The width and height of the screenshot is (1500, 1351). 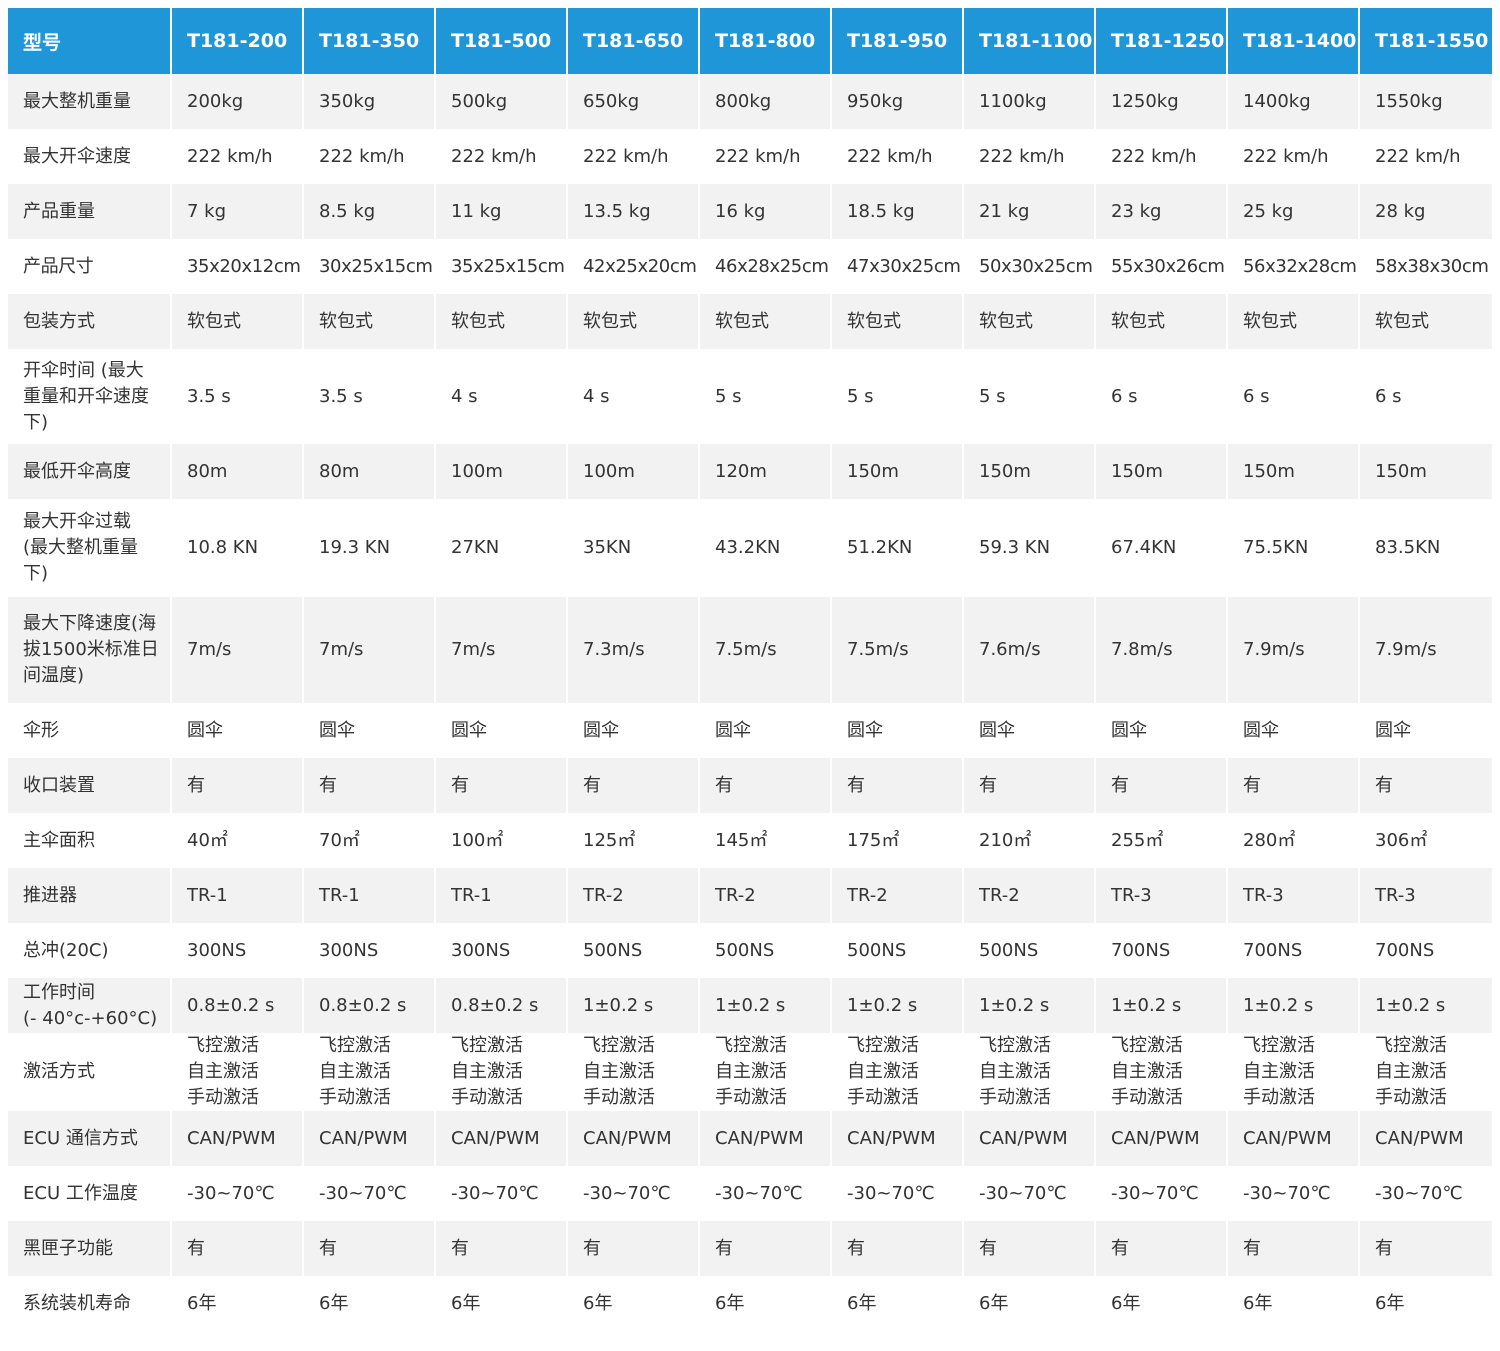 What do you see at coordinates (750, 785) in the screenshot?
I see `table-row: 收口装置 有 有 有 有 有 有 有 有 有 有` at bounding box center [750, 785].